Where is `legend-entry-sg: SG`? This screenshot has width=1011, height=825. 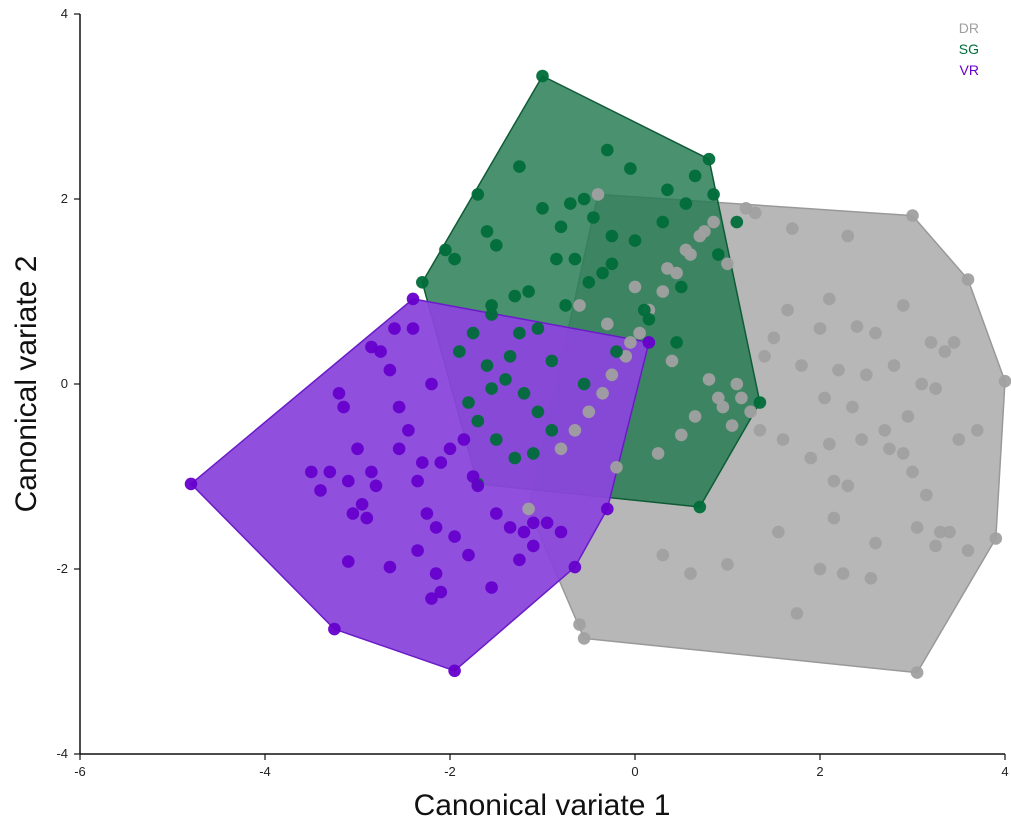 legend-entry-sg: SG is located at coordinates (969, 49).